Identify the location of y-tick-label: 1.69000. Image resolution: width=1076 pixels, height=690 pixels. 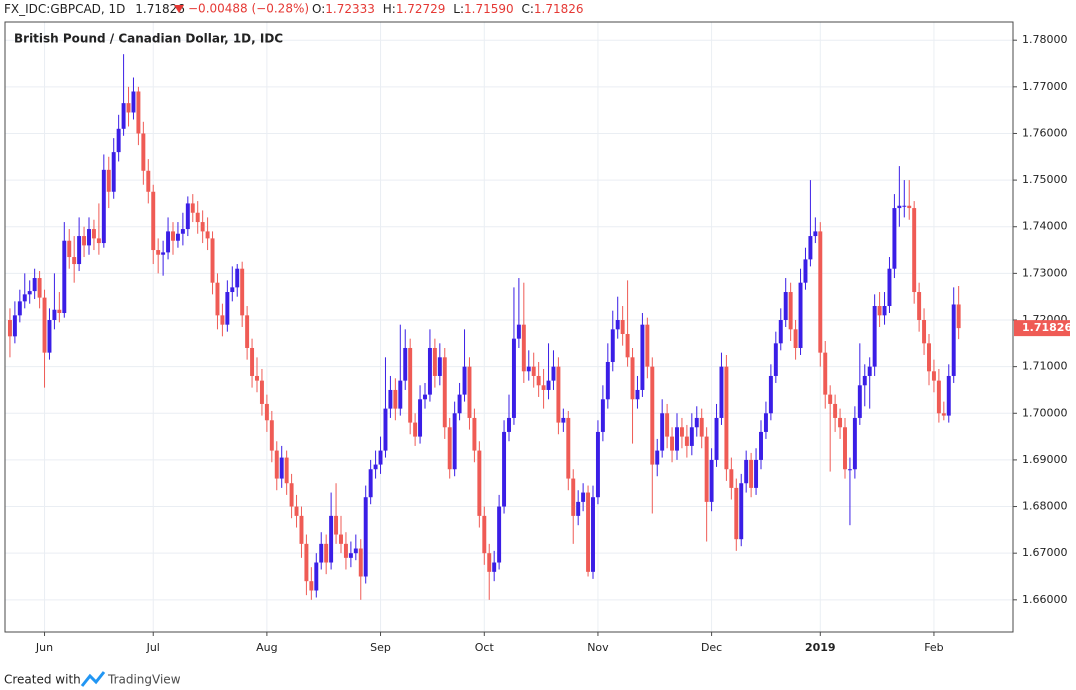
(1045, 459).